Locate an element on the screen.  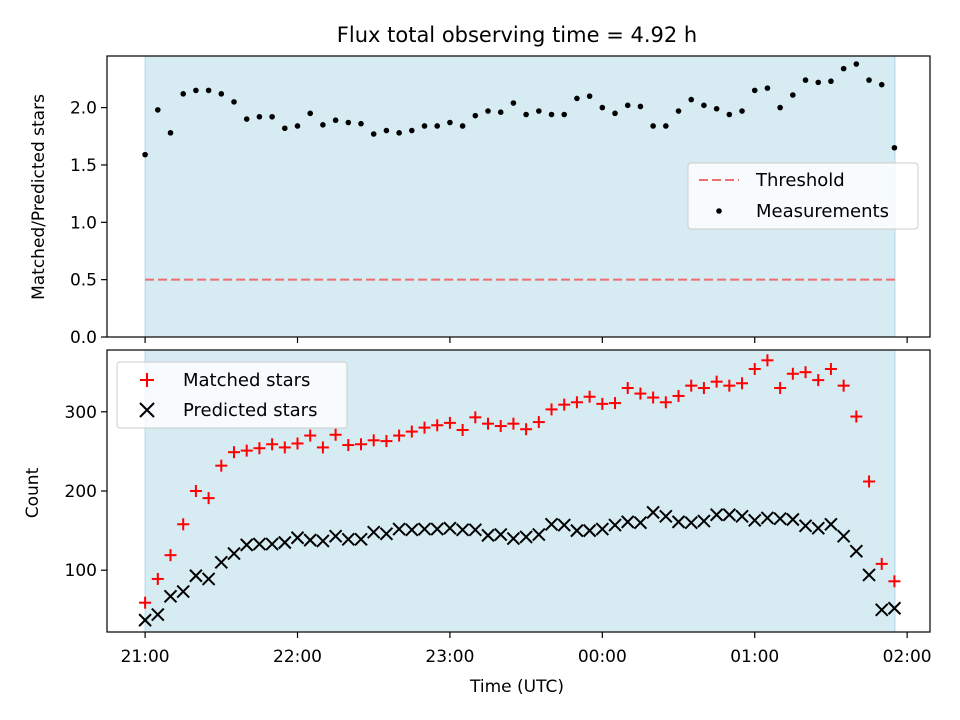
top-points is located at coordinates (520, 109).